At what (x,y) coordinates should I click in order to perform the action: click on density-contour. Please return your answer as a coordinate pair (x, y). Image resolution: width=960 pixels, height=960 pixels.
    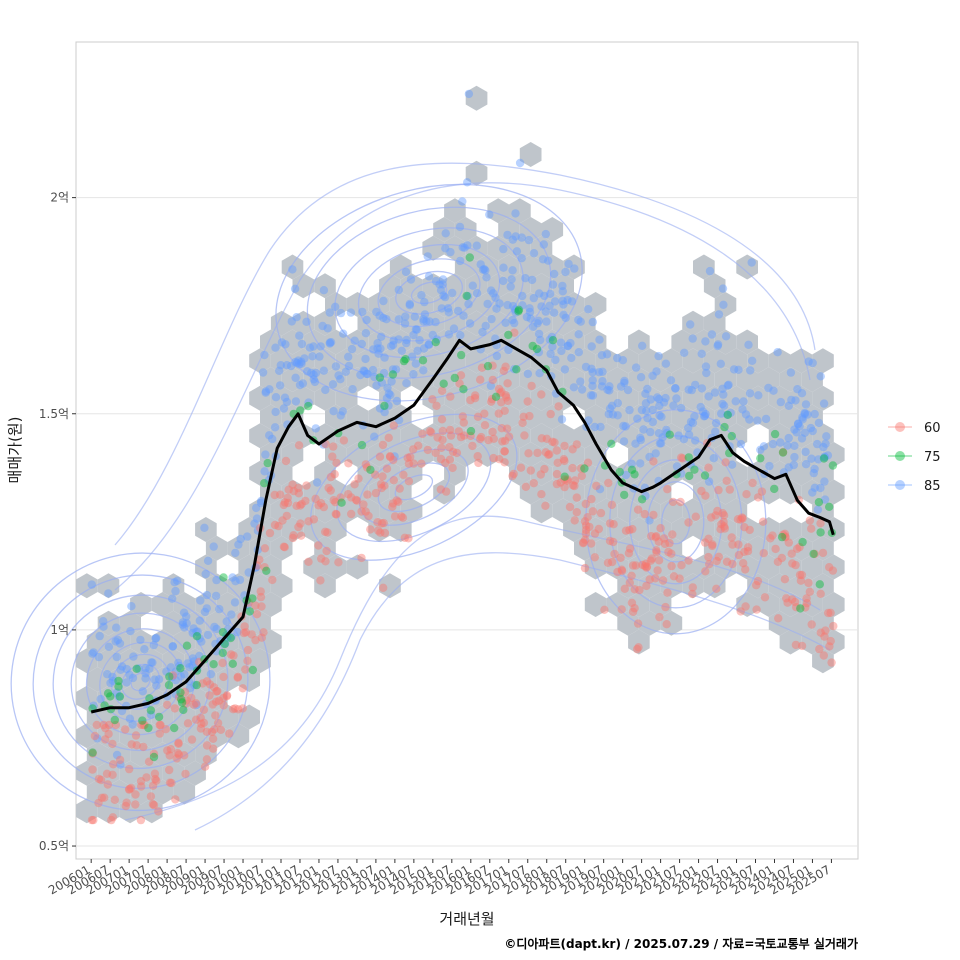
    Looking at the image, I should click on (140, 681).